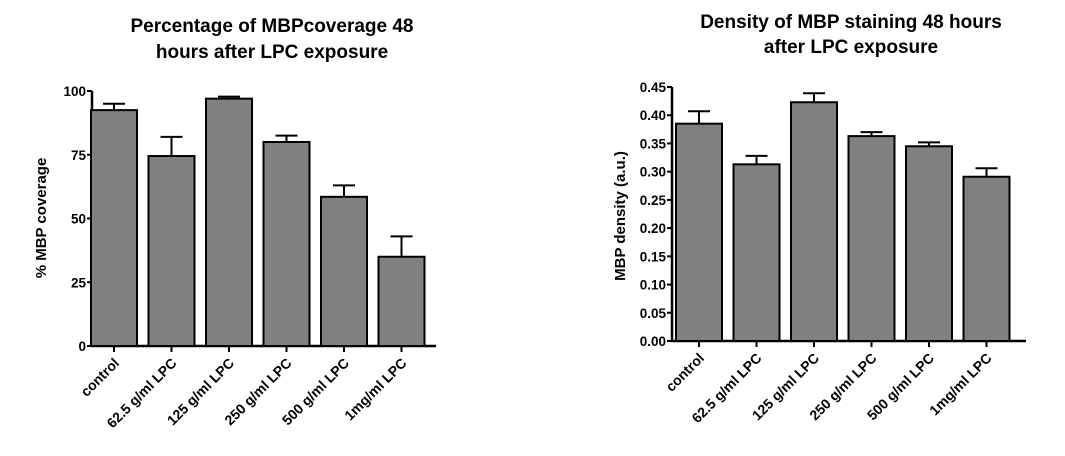 This screenshot has height=456, width=1065. Describe the element at coordinates (851, 22) in the screenshot. I see `chart-title-line: Density of MBP staining 48 hours` at that location.